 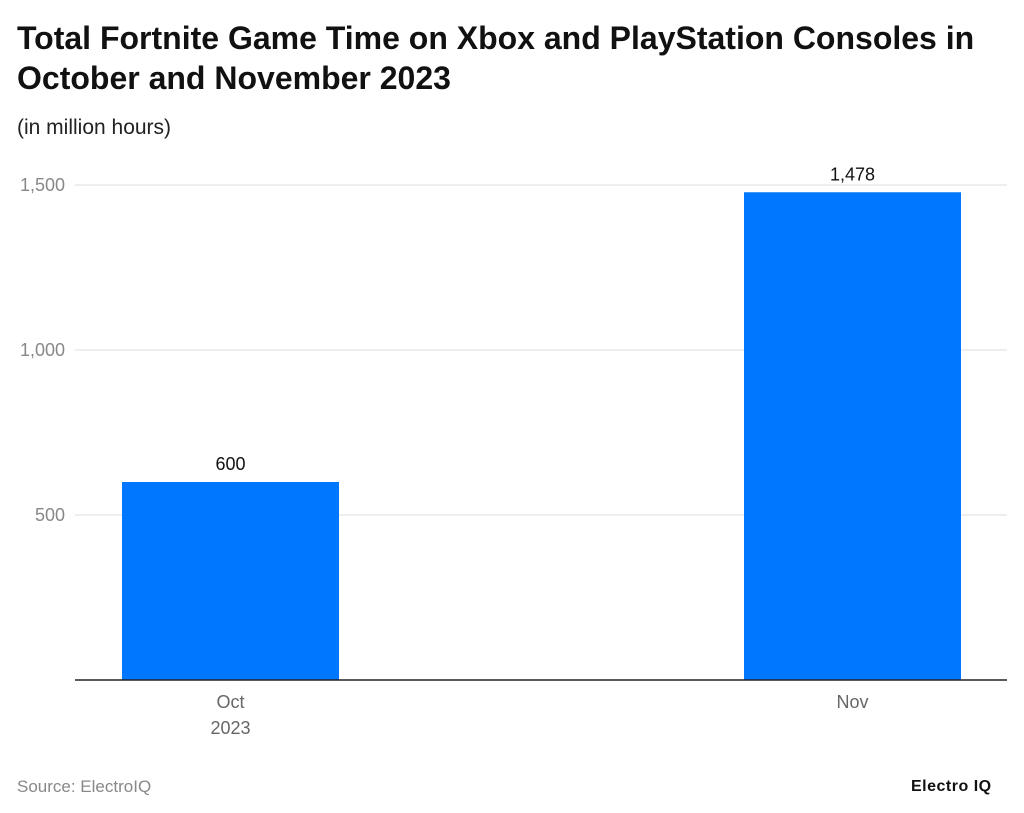 I want to click on chart-subtitle: (in million hours), so click(x=94, y=127).